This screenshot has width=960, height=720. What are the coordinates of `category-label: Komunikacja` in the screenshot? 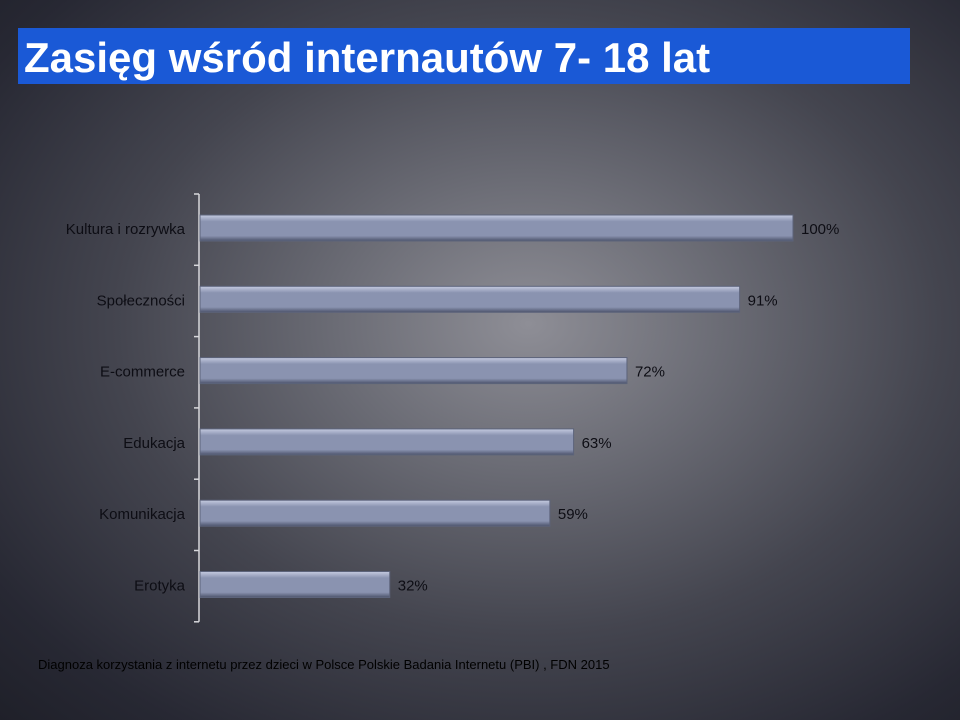 It's located at (142, 514).